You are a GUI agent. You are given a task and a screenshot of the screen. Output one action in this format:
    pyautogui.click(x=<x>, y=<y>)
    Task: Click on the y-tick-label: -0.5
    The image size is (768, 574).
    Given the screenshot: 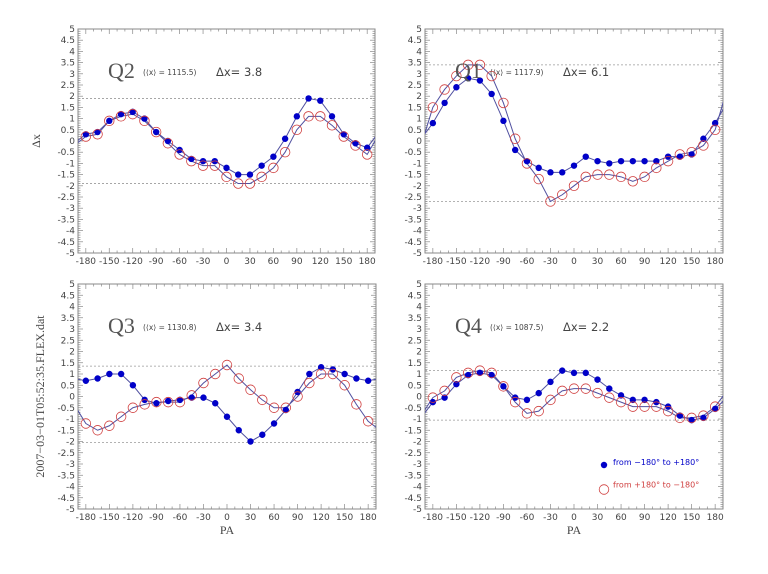 What is the action you would take?
    pyautogui.click(x=66, y=153)
    